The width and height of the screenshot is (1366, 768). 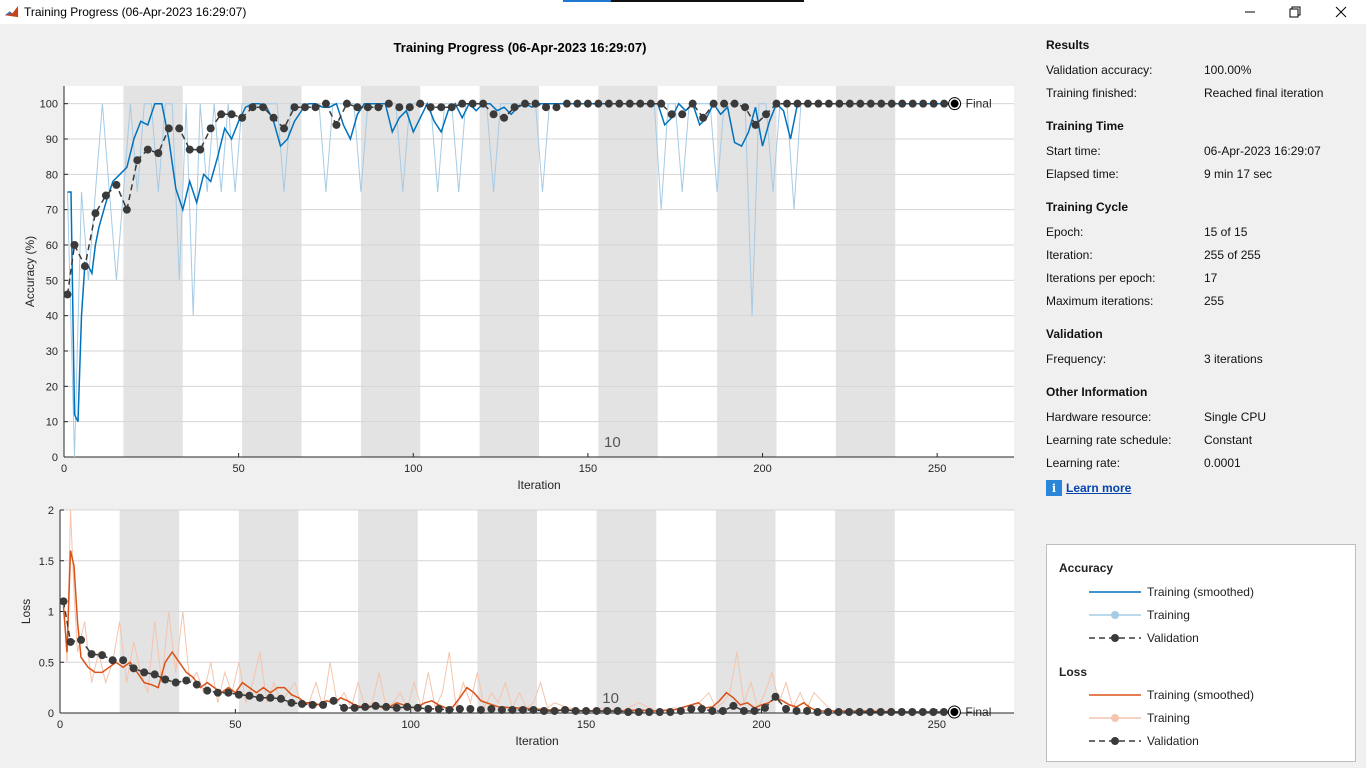 What do you see at coordinates (26, 611) in the screenshot?
I see `y-axis-label: Loss` at bounding box center [26, 611].